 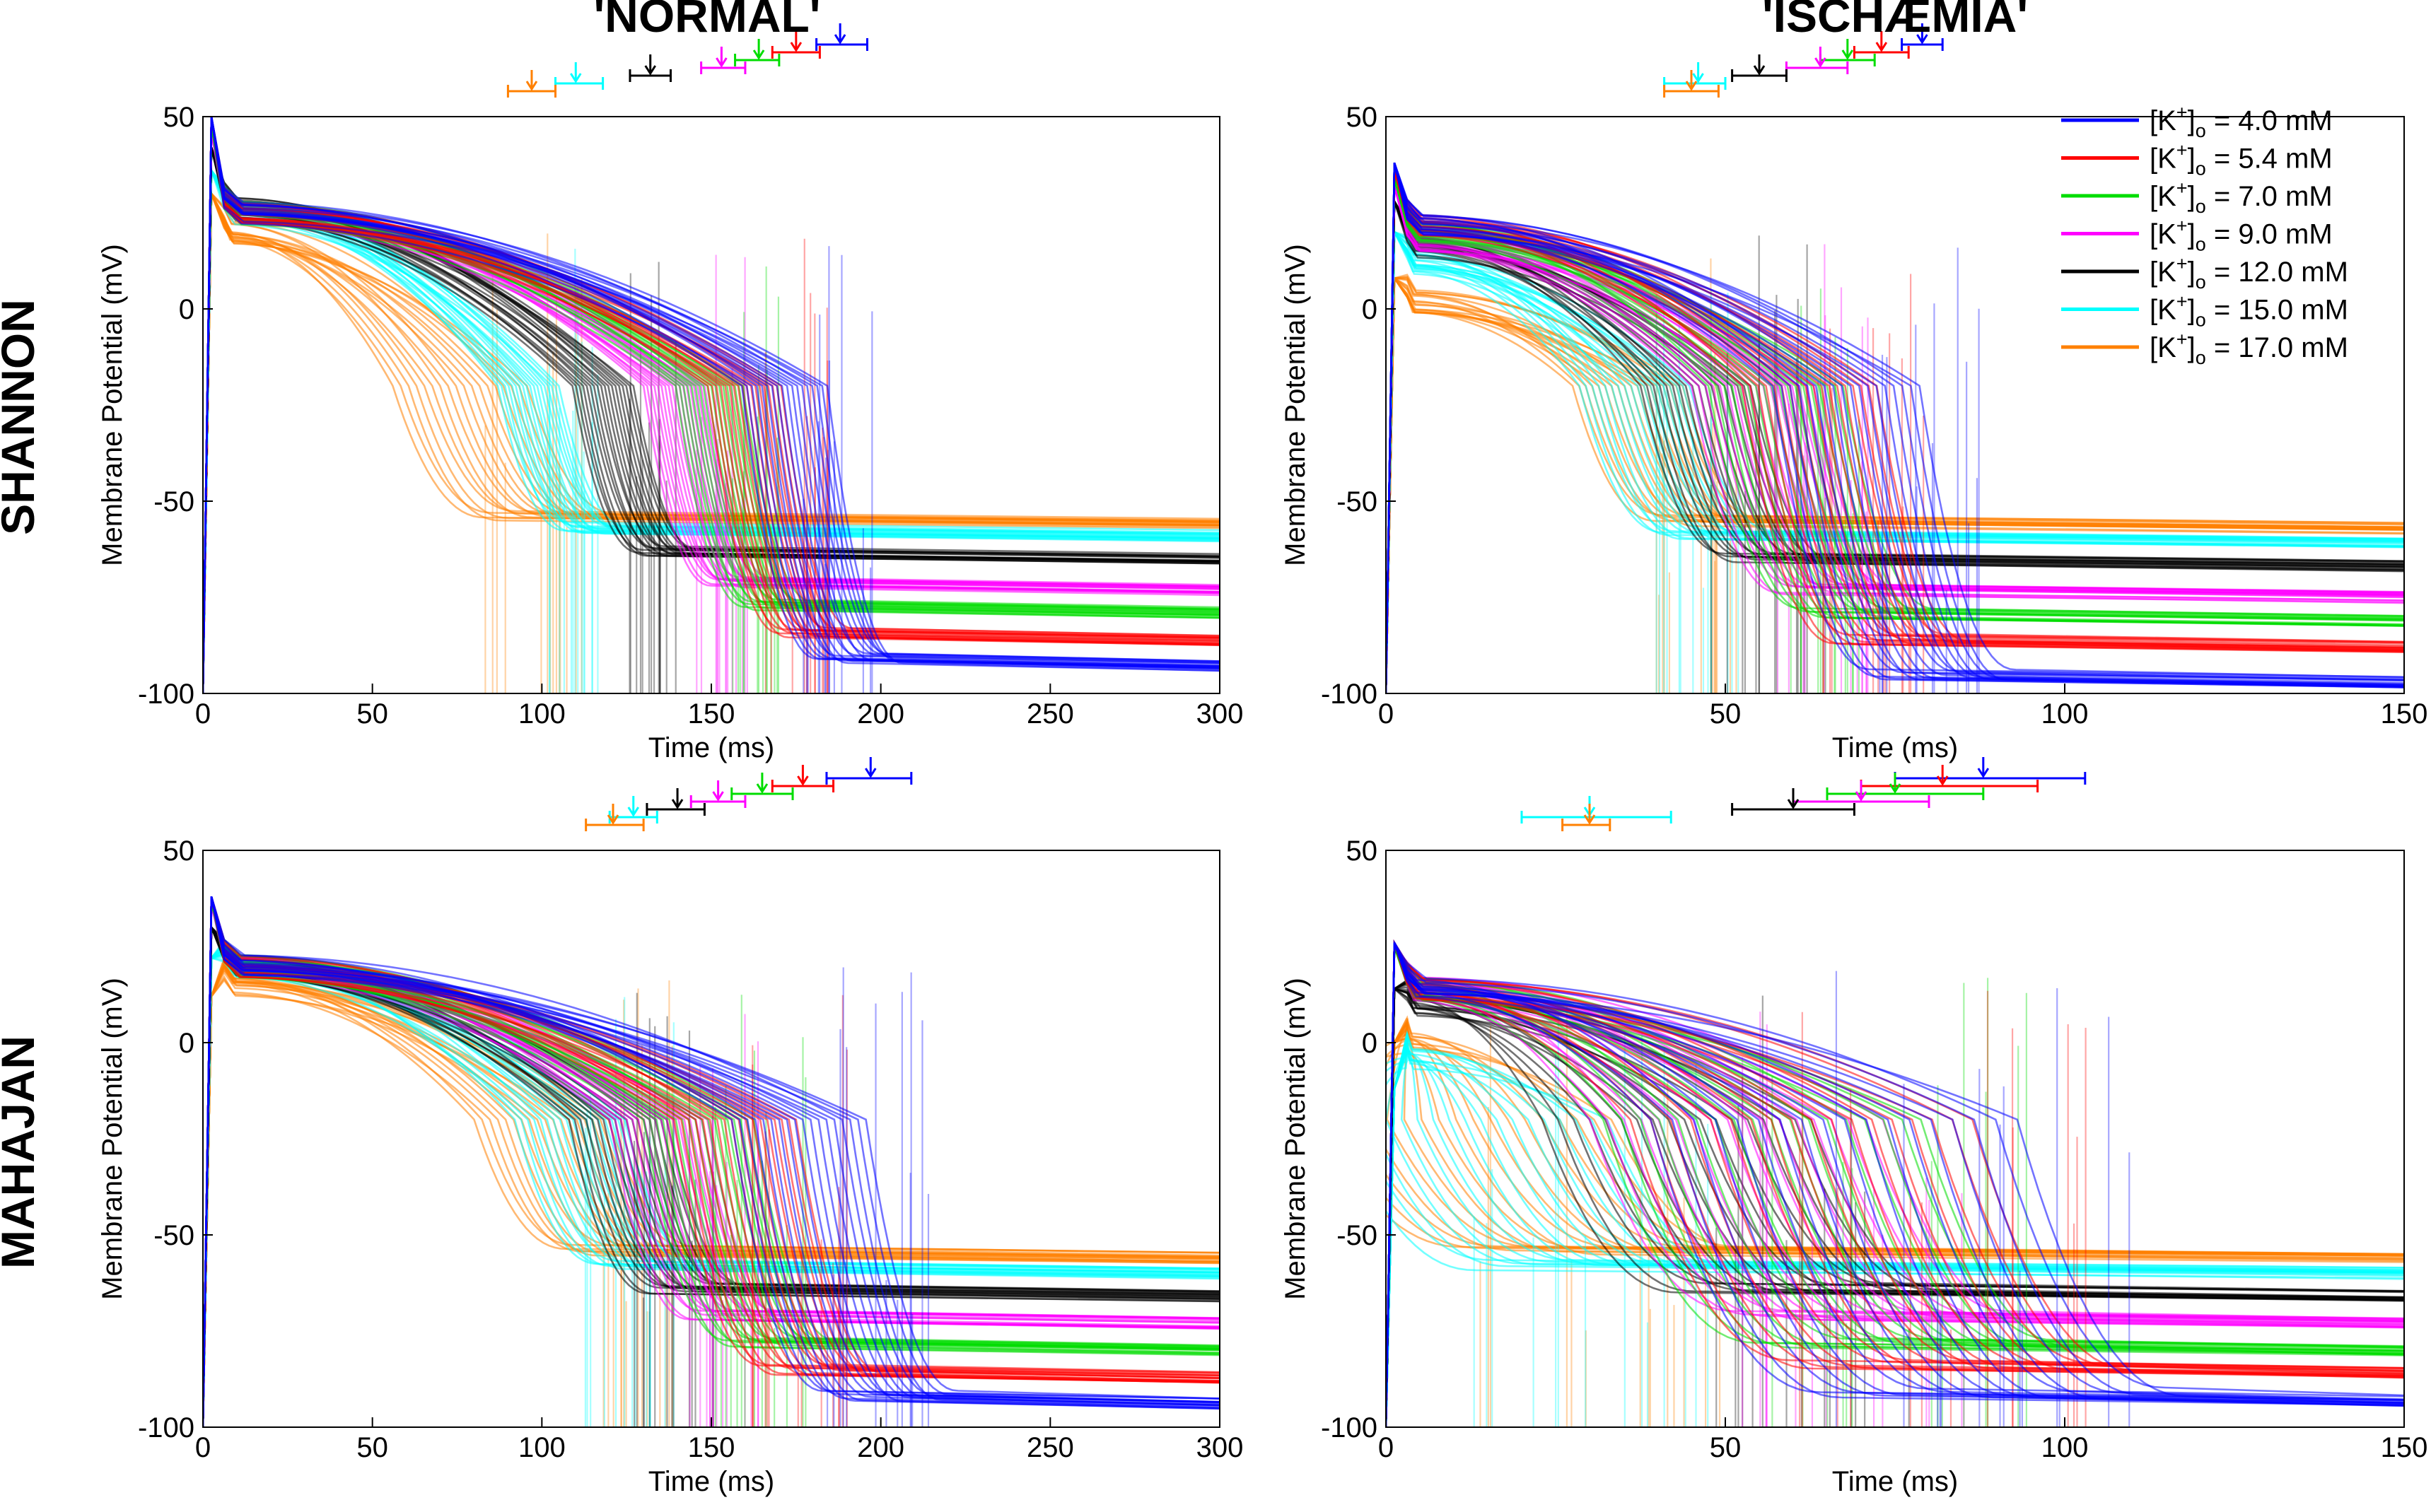 What do you see at coordinates (187, 1043) in the screenshot?
I see `y-tick-label: 0` at bounding box center [187, 1043].